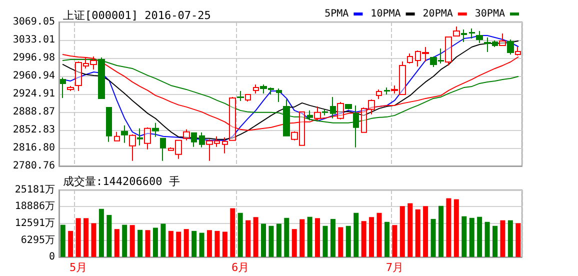  I want to click on y-tick-label: 2816.80, so click(33, 148).